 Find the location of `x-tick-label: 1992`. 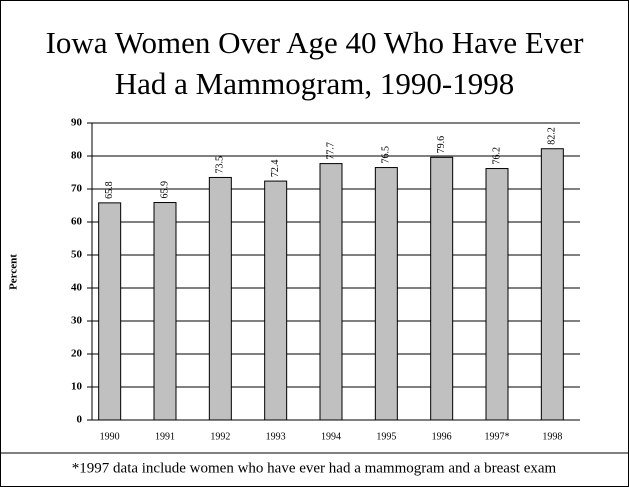

x-tick-label: 1992 is located at coordinates (220, 436).